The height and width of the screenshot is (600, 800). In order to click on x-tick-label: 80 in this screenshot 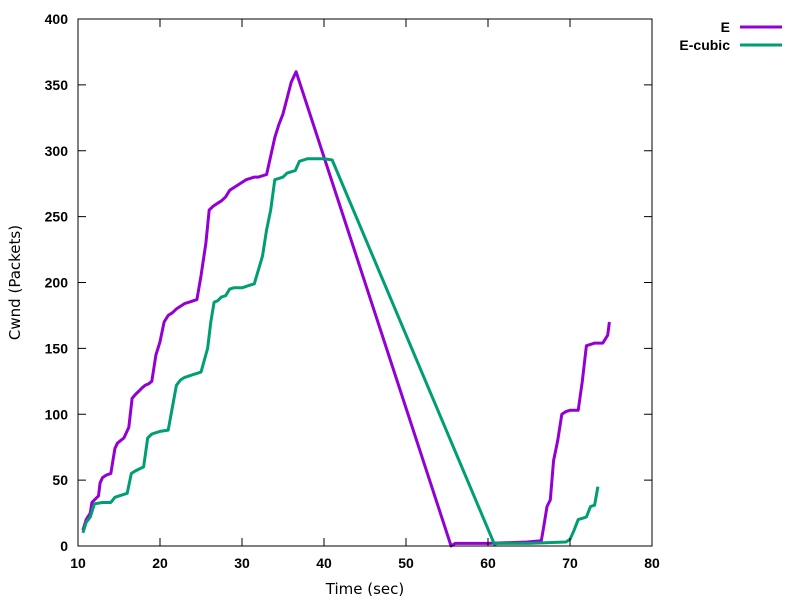, I will do `click(652, 563)`.